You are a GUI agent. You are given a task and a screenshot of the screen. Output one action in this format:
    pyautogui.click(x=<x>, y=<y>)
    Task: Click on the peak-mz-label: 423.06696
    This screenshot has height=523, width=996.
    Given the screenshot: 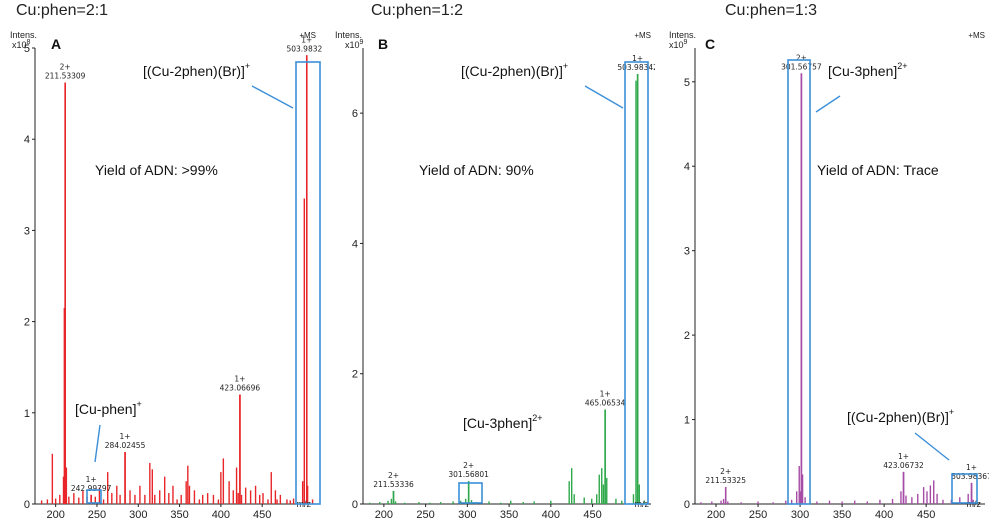 What is the action you would take?
    pyautogui.click(x=240, y=388)
    